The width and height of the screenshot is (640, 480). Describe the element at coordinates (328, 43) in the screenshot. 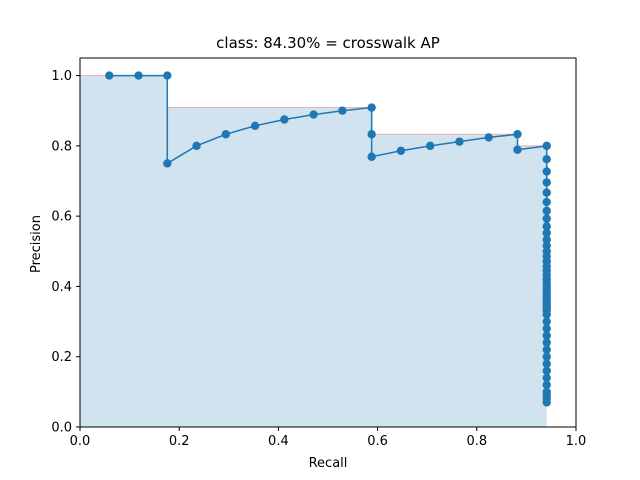

I see `chart-title: class: 84.30% = crosswalk AP` at that location.